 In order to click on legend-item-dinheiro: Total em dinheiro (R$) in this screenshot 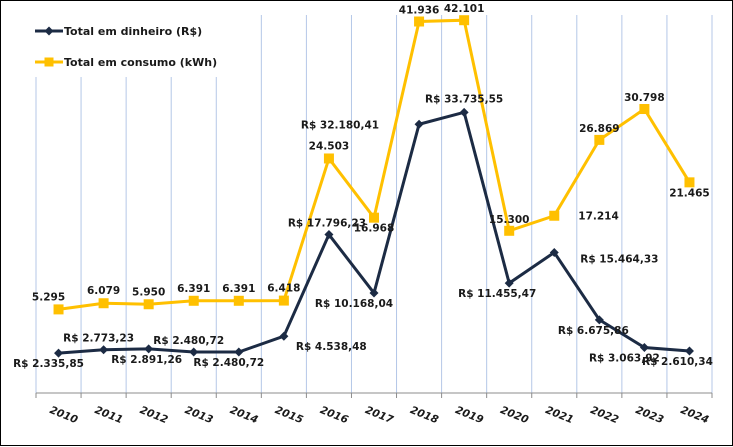, I will do `click(118, 31)`.